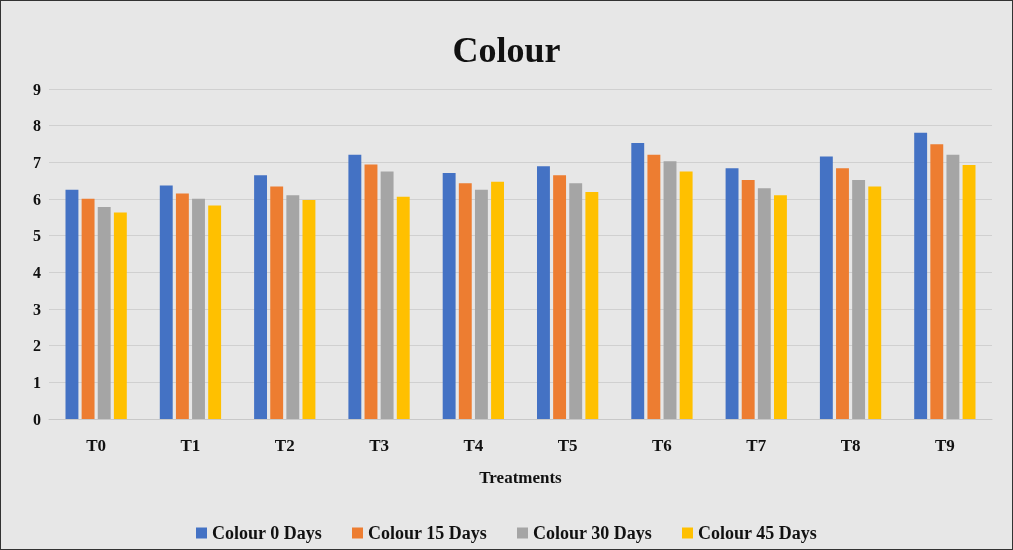 Image resolution: width=1013 pixels, height=550 pixels. Describe the element at coordinates (850, 445) in the screenshot. I see `x-tick-label: T8` at that location.